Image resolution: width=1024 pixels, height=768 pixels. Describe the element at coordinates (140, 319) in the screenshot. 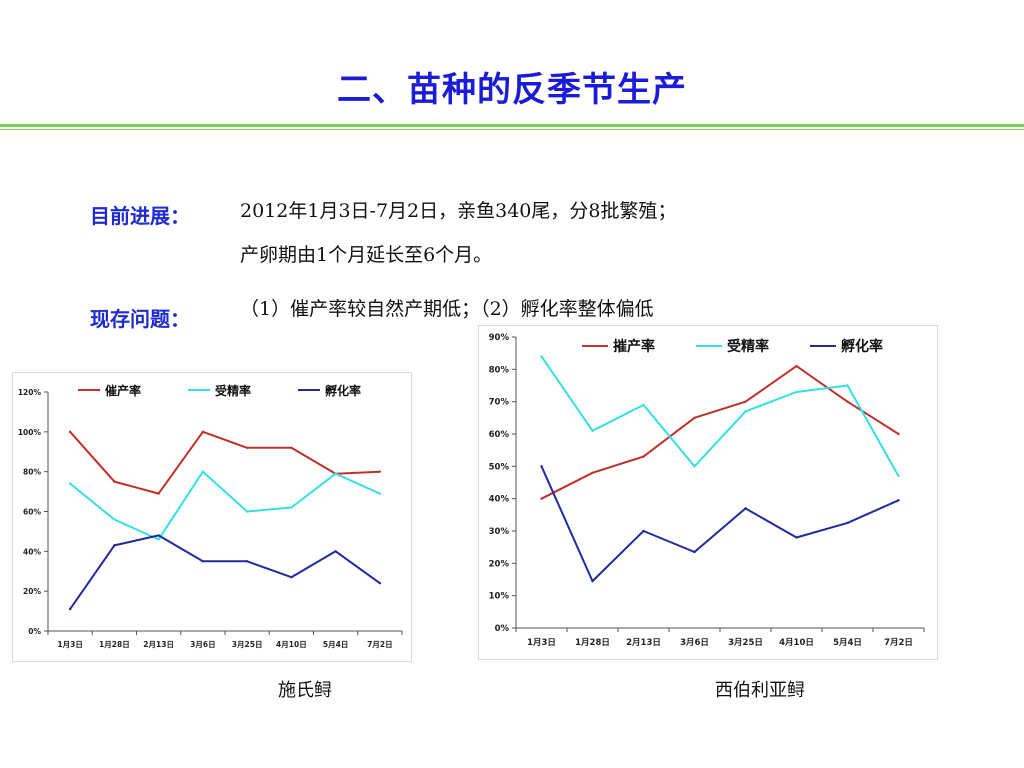

I see `problem-label: 现存问题：` at that location.